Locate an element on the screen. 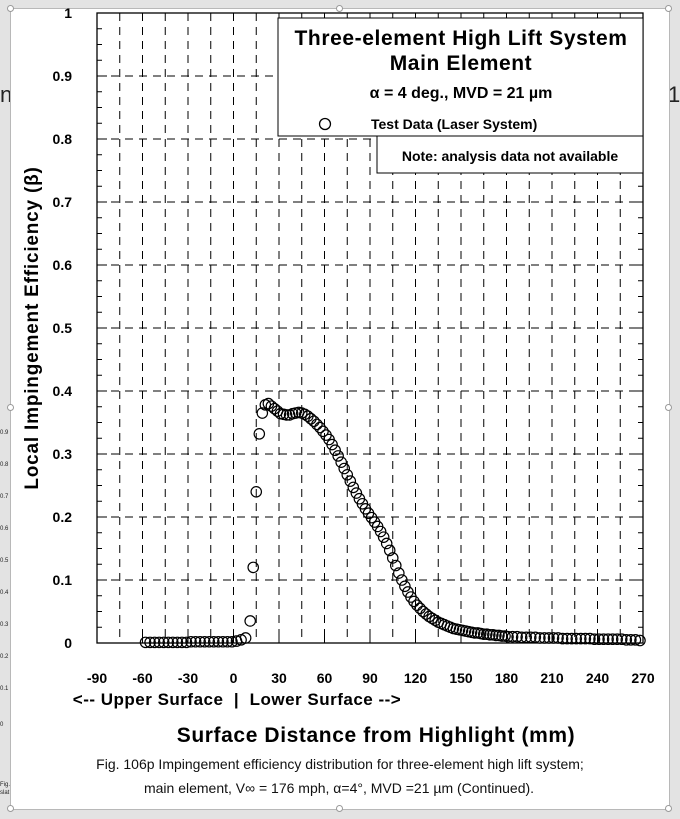  background-tick-label: 0 is located at coordinates (2, 725).